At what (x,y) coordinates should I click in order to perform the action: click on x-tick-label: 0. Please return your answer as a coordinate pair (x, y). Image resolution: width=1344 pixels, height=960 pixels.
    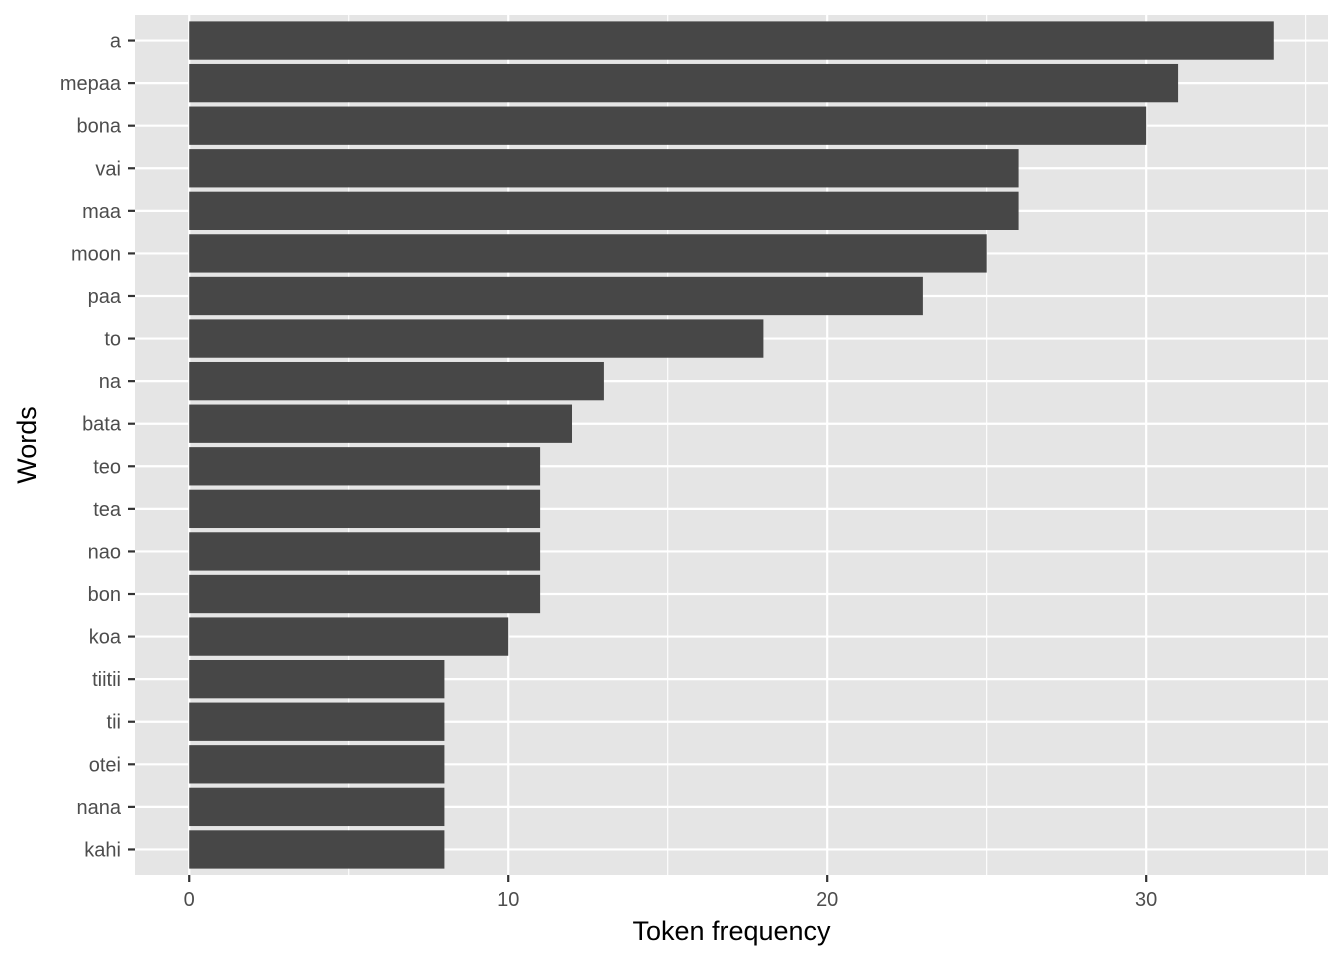
    Looking at the image, I should click on (189, 900).